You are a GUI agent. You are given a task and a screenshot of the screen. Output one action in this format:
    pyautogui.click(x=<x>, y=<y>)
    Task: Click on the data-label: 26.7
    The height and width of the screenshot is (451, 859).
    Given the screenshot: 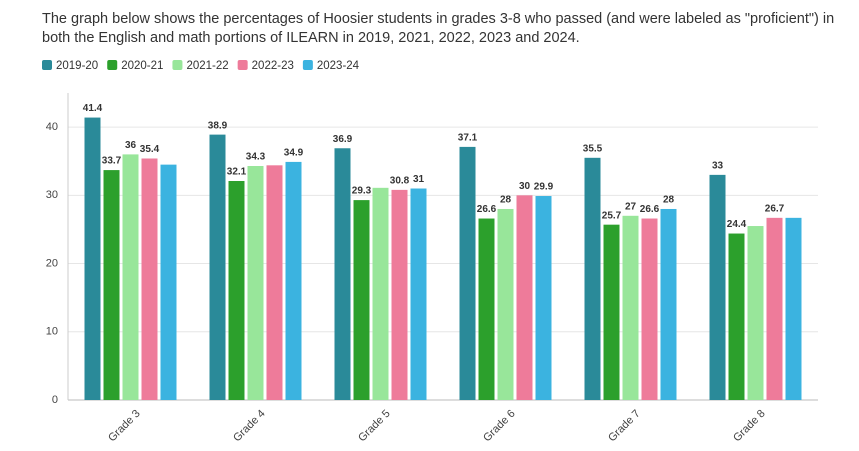 What is the action you would take?
    pyautogui.click(x=775, y=208)
    